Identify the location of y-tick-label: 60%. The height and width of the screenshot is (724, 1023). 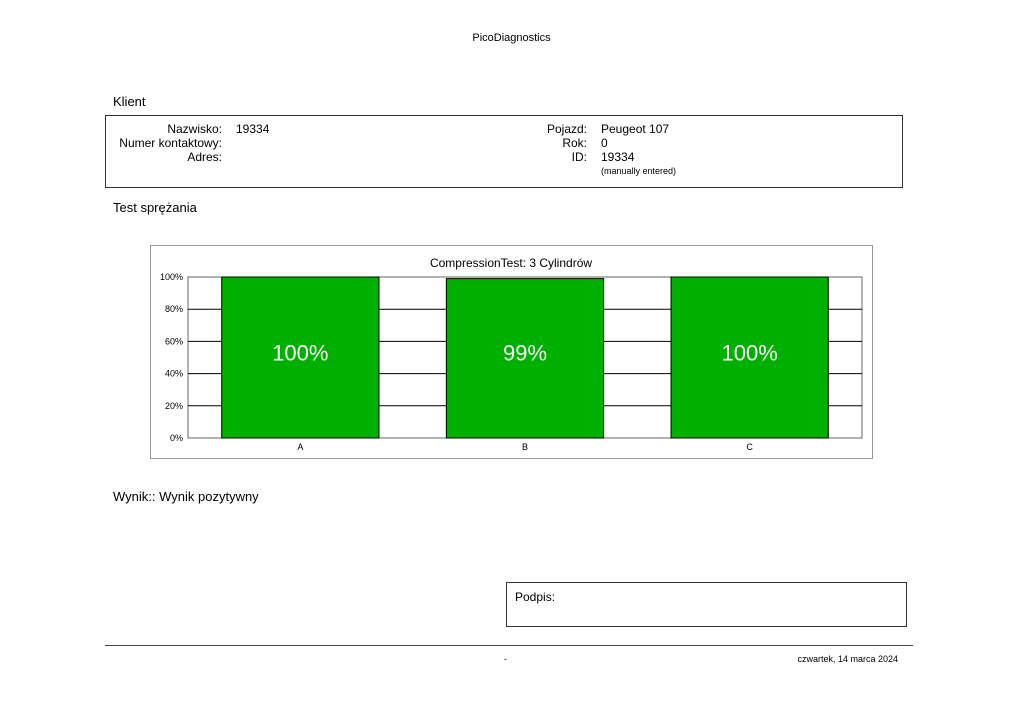
(174, 341).